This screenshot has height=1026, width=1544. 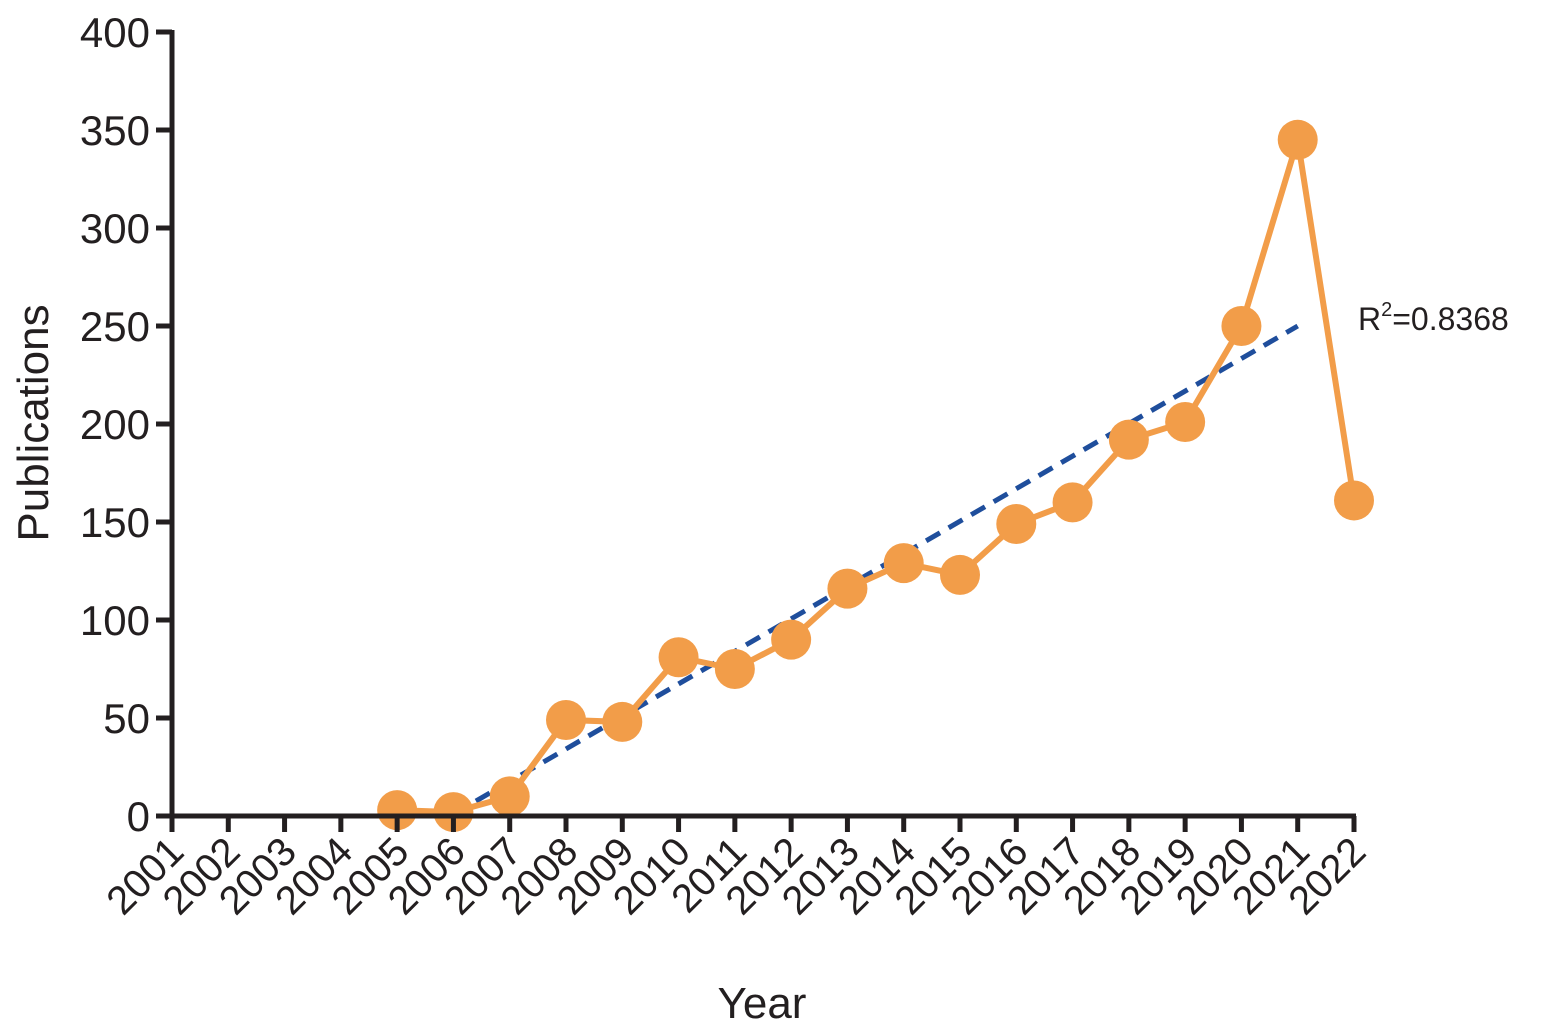 I want to click on y-tick-label: 50, so click(x=126, y=718).